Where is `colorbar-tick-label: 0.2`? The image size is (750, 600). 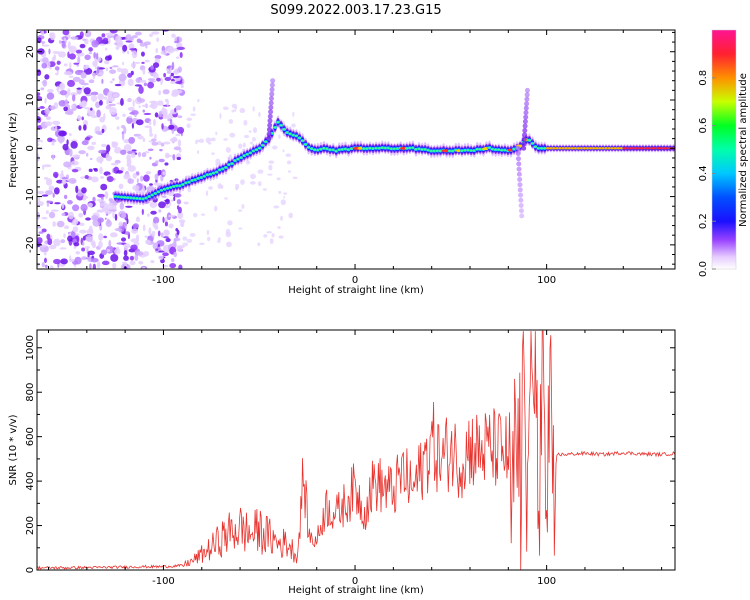
colorbar-tick-label: 0.2 is located at coordinates (703, 221).